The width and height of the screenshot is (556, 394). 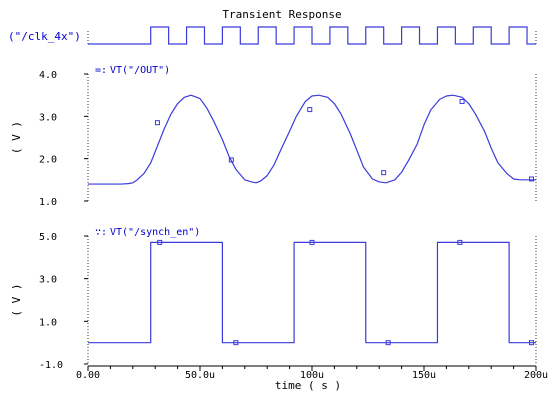 I want to click on out-legend-marker: =:, so click(x=101, y=70).